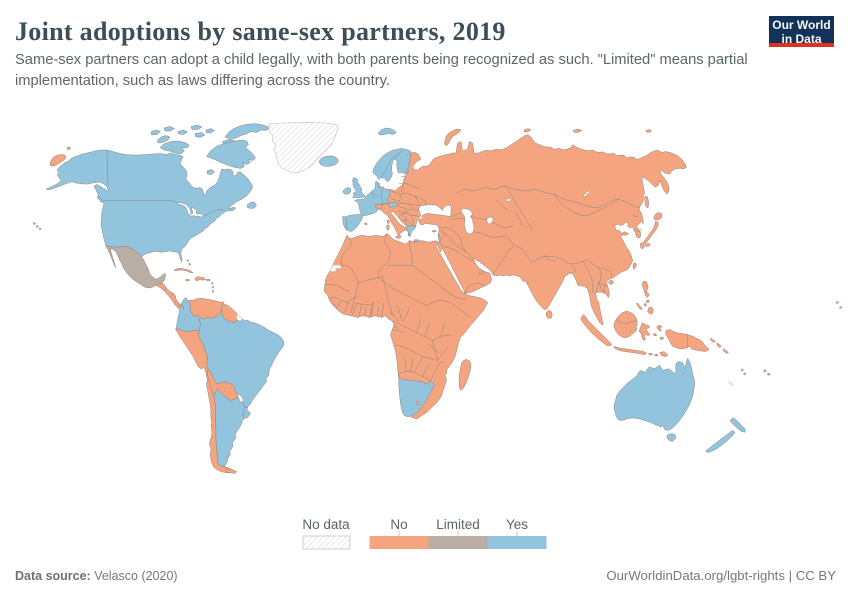 This screenshot has width=850, height=600. I want to click on svg-text: No data, so click(326, 524).